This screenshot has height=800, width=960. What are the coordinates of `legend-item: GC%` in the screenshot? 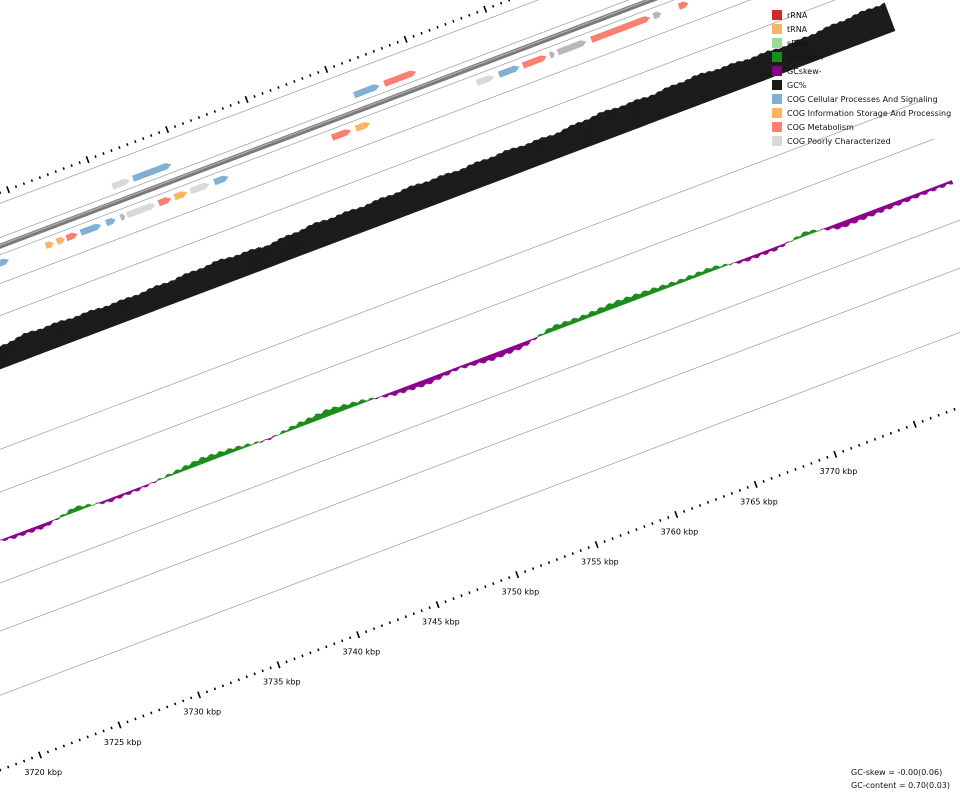 It's located at (861, 85).